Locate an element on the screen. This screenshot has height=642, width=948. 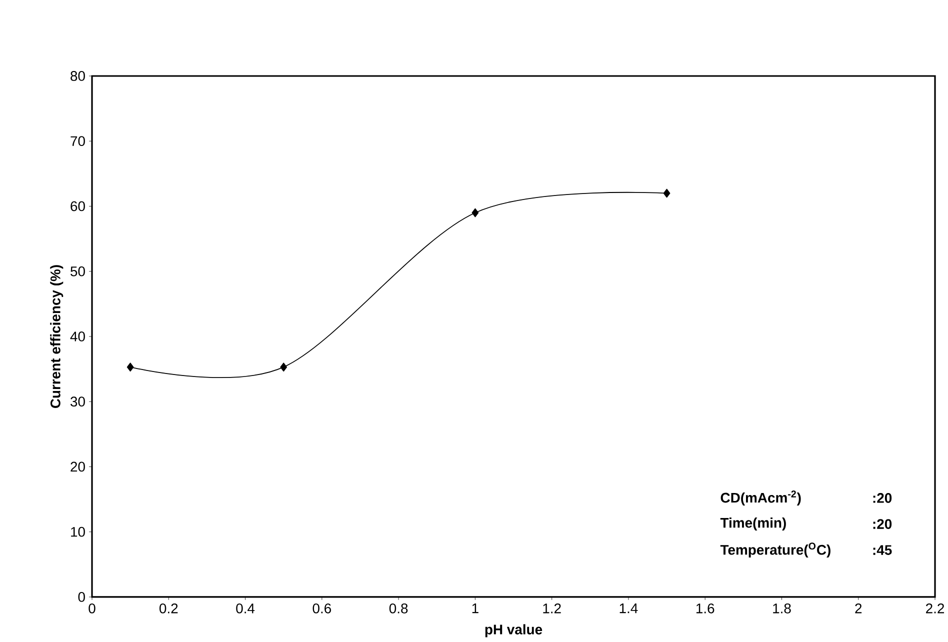
annotation: Temperature($^{O}$C) is located at coordinates (775, 550).